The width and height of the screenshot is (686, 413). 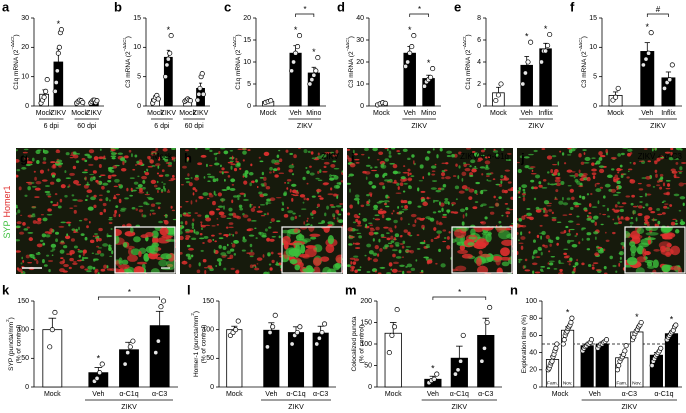 What do you see at coordinates (195, 344) in the screenshot?
I see `y-axis-label: Homer-1 (puncta/mm2)` at bounding box center [195, 344].